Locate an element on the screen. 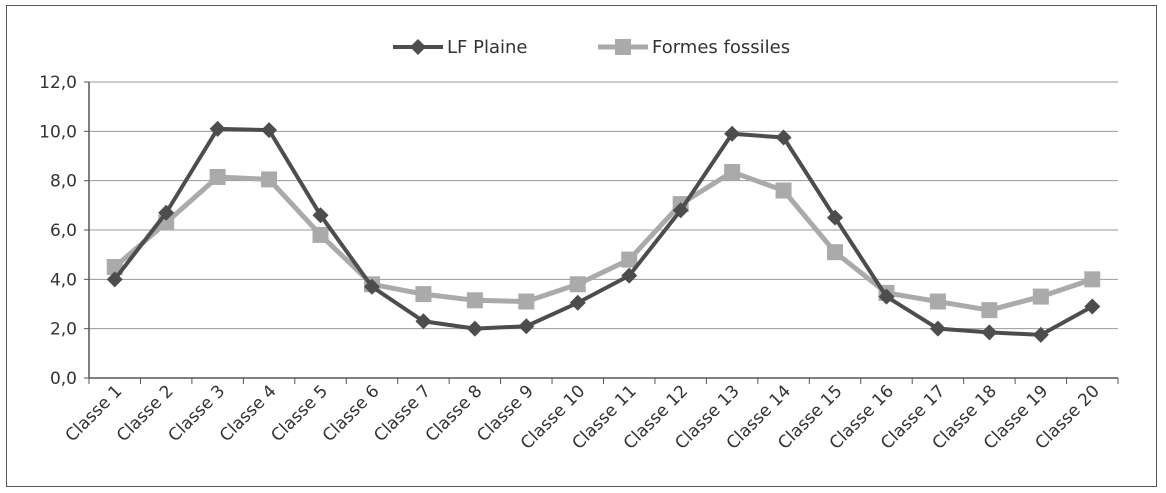 Image resolution: width=1166 pixels, height=493 pixels. y-tick-label: 6,0 is located at coordinates (63, 231).